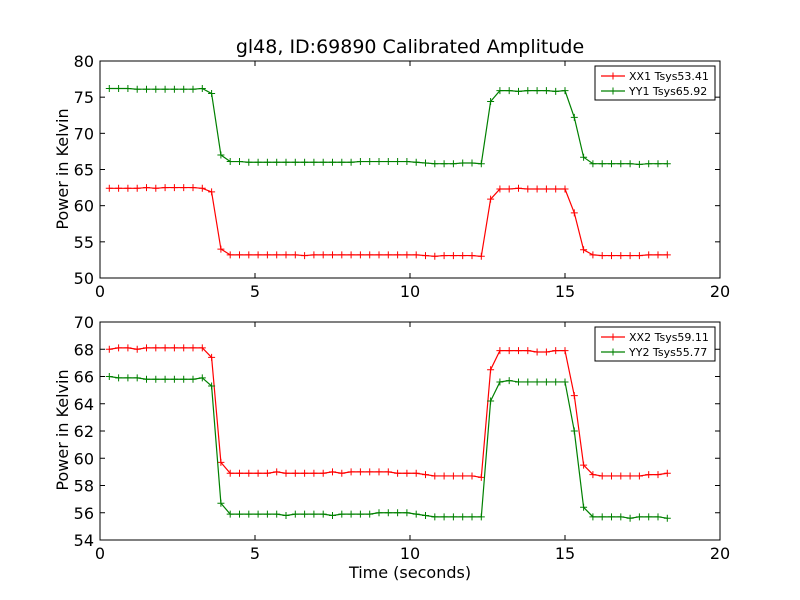 The height and width of the screenshot is (600, 800). I want to click on top-x-tick-label: 5, so click(255, 291).